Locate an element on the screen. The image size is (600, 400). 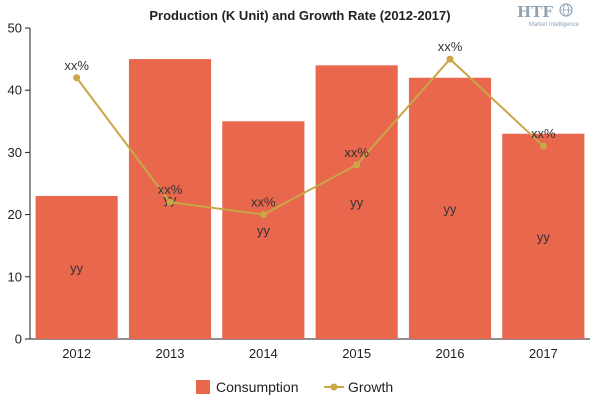
y-tick-label: 50 is located at coordinates (15, 28).